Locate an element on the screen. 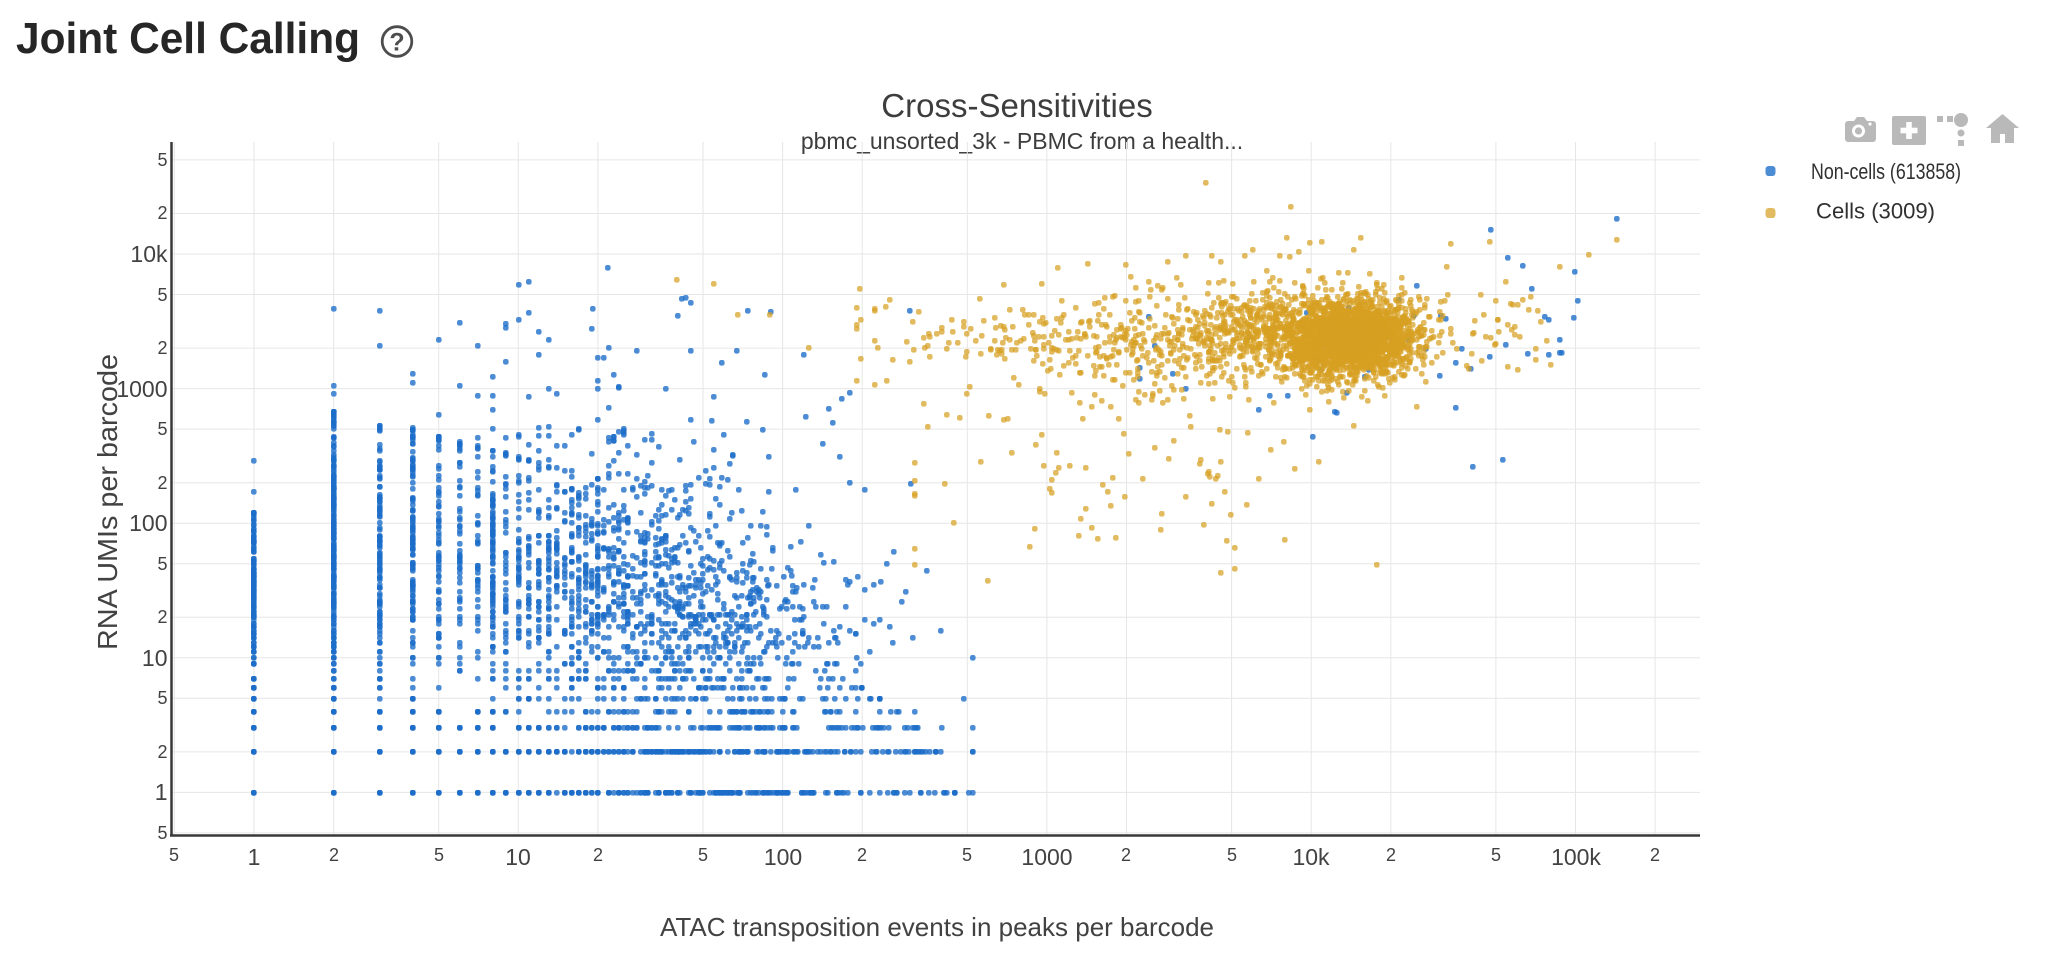  svg-text: Cross-Sensitivities is located at coordinates (1016, 105).